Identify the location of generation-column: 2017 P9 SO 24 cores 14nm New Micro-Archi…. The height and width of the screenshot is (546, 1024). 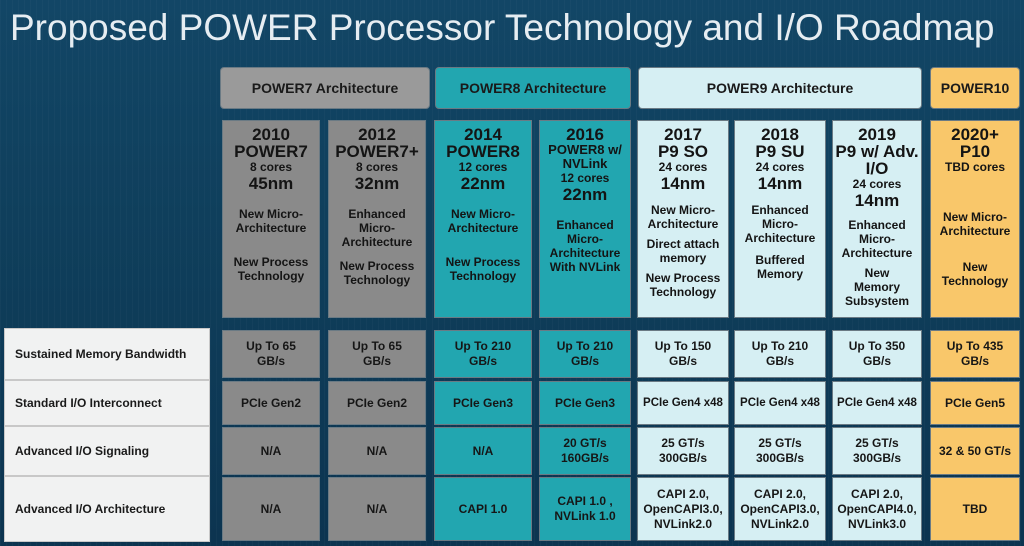
(683, 219).